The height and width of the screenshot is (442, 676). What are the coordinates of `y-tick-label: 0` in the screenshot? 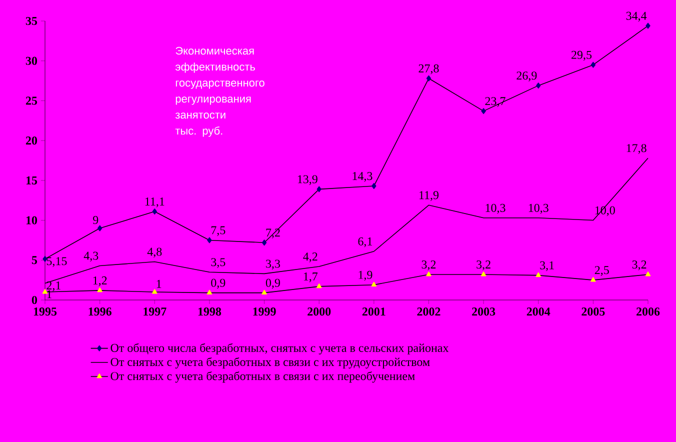 It's located at (35, 300).